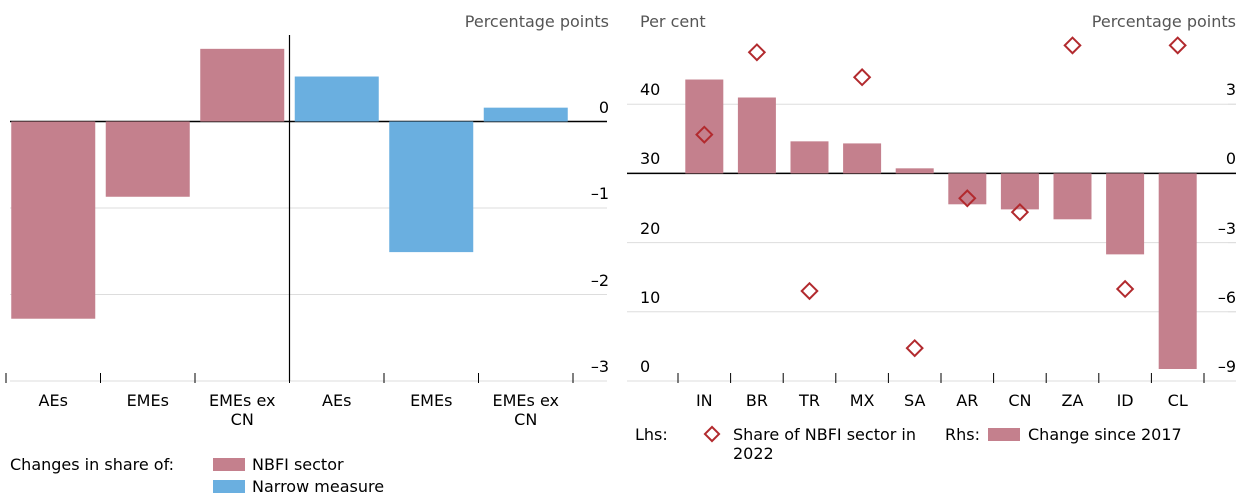 The width and height of the screenshot is (1239, 500). What do you see at coordinates (318, 486) in the screenshot?
I see `legend-label: Narrow measure` at bounding box center [318, 486].